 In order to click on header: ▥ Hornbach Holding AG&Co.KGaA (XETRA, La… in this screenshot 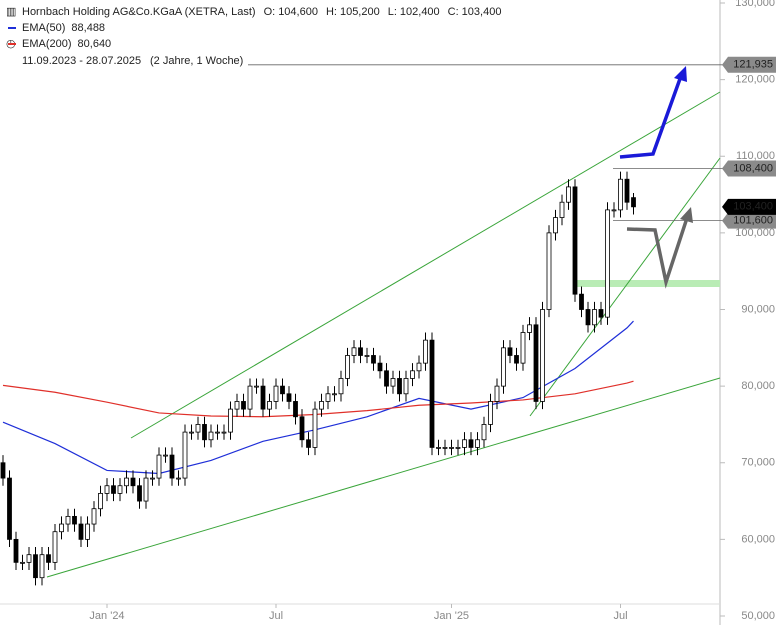, I will do `click(131, 36)`.